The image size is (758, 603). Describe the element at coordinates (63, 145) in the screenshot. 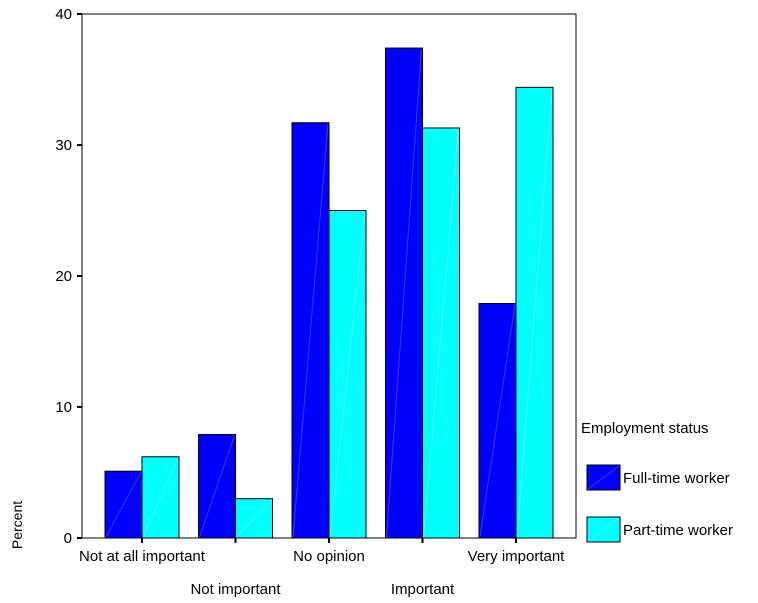

I see `y-tick-label: 30` at that location.